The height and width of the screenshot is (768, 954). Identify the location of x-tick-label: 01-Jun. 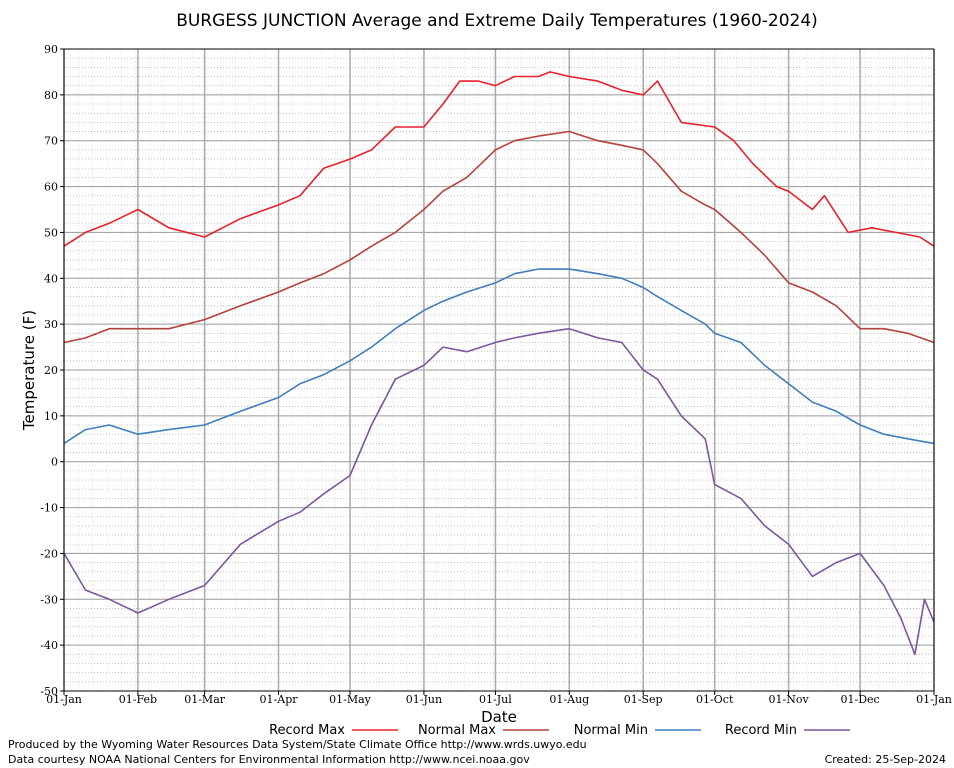
(424, 699).